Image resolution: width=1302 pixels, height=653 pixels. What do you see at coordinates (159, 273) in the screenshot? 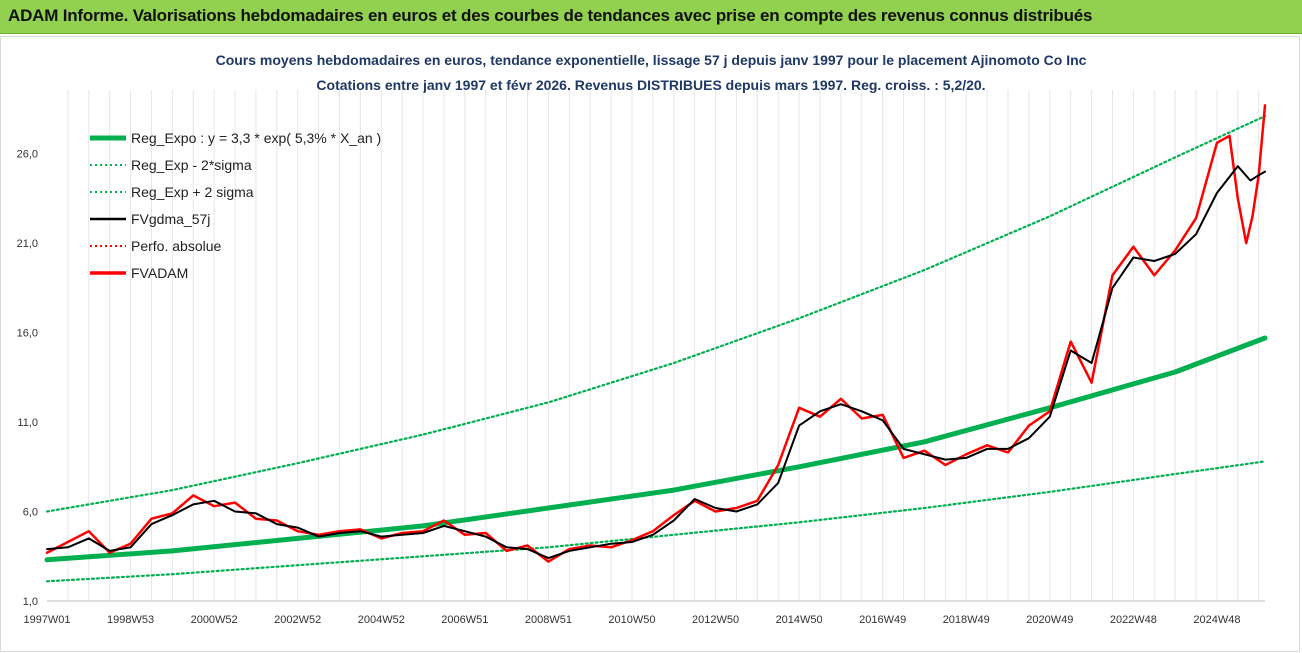
I see `legend-label: FVADAM` at bounding box center [159, 273].